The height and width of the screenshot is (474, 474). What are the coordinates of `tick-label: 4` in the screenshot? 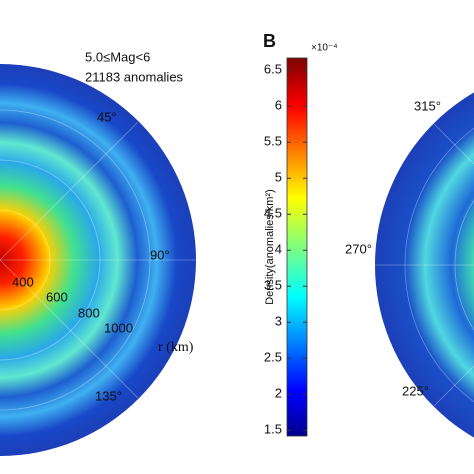 It's located at (278, 249).